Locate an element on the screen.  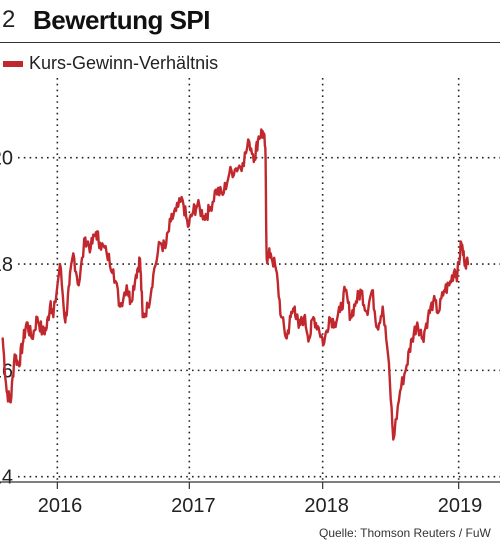
source-credit: Quelle: Thomson Reuters / FuW is located at coordinates (405, 533).